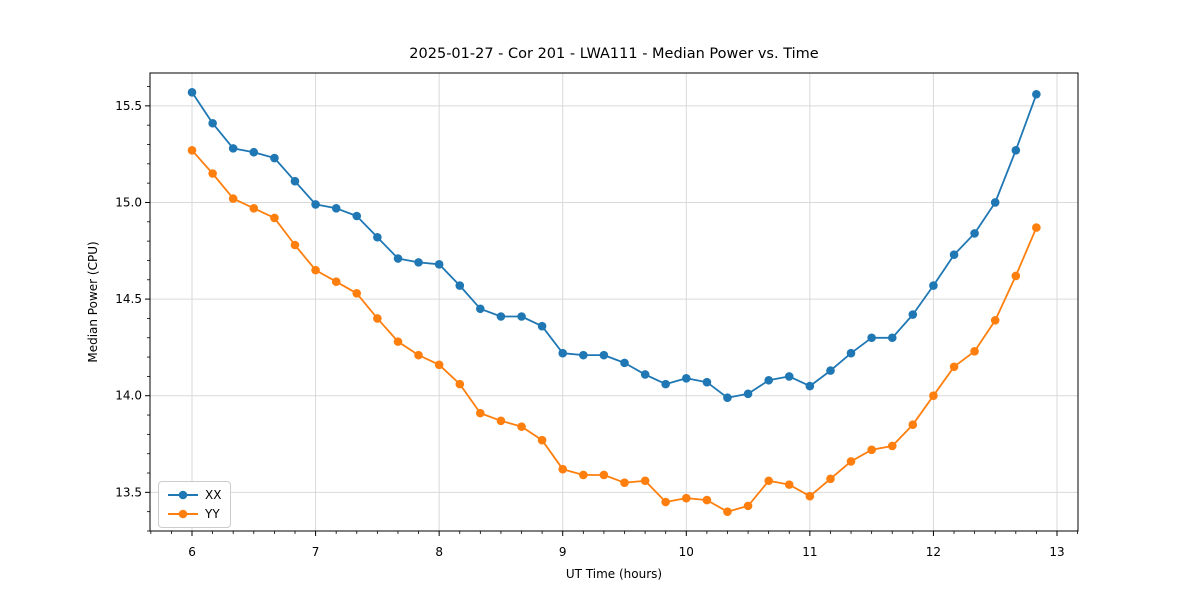  I want to click on y-tick-label-15: 15.0, so click(128, 202).